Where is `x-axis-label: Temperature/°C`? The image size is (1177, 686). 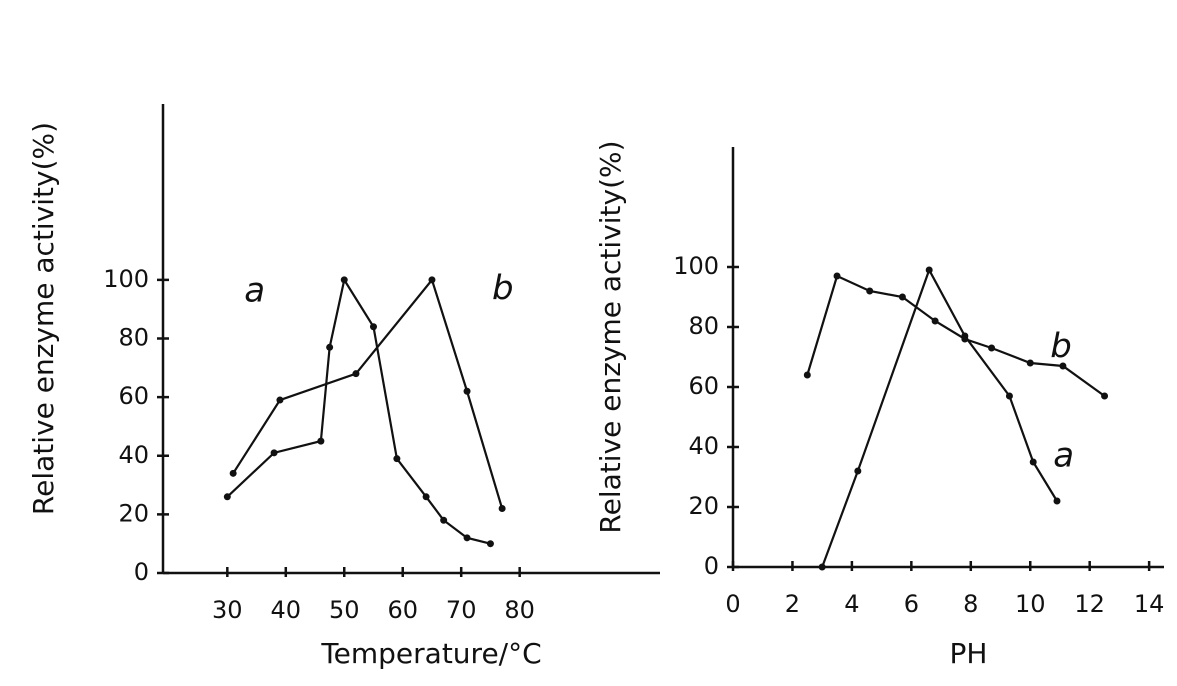 x-axis-label: Temperature/°C is located at coordinates (430, 653).